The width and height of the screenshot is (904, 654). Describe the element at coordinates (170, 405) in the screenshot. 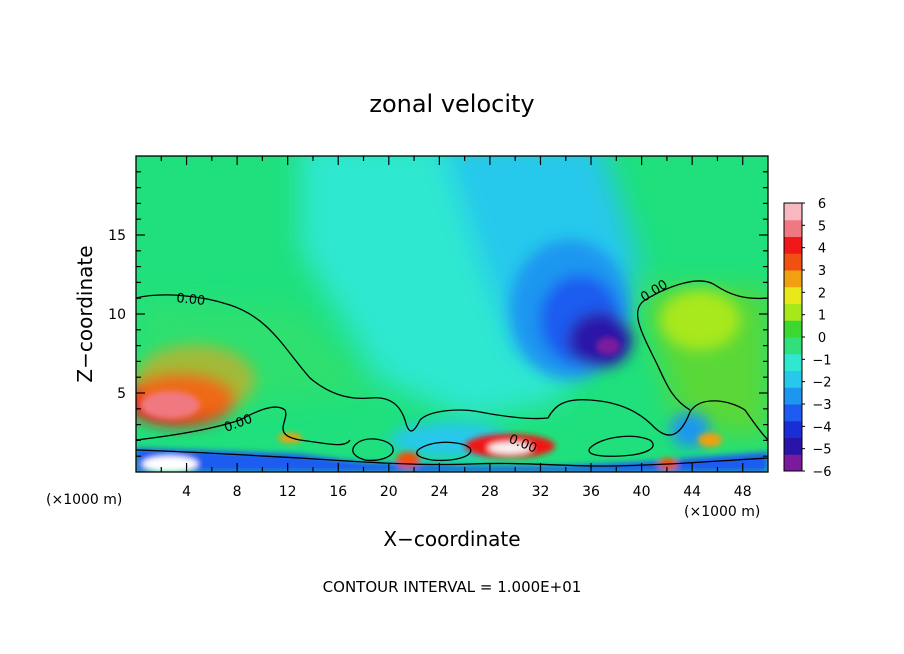

I see `pink-left-max` at that location.